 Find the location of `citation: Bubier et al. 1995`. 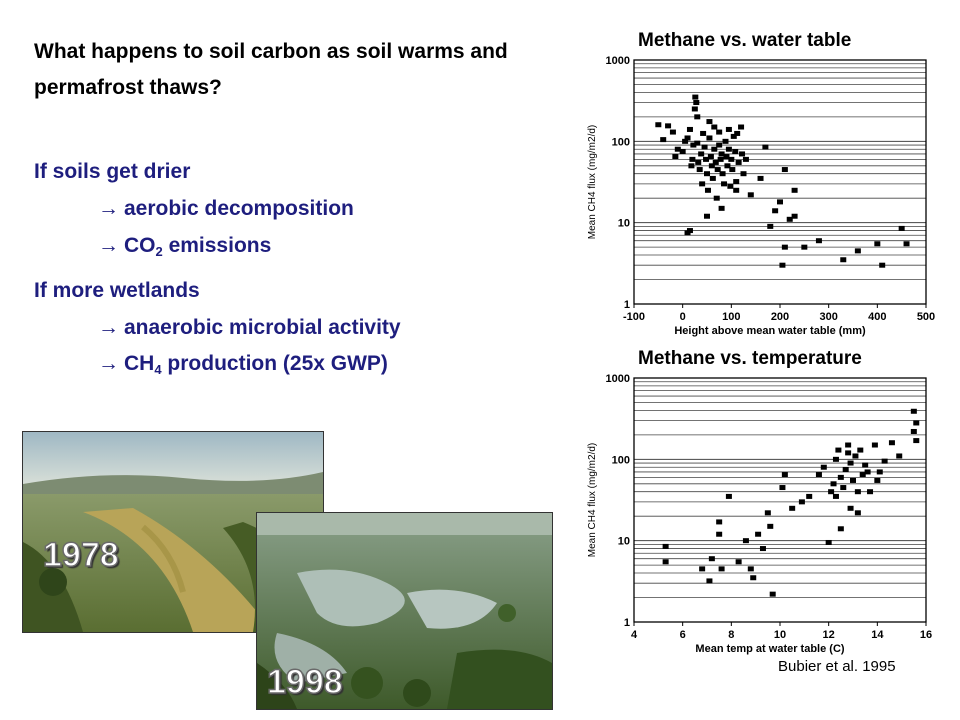

citation: Bubier et al. 1995 is located at coordinates (837, 666).